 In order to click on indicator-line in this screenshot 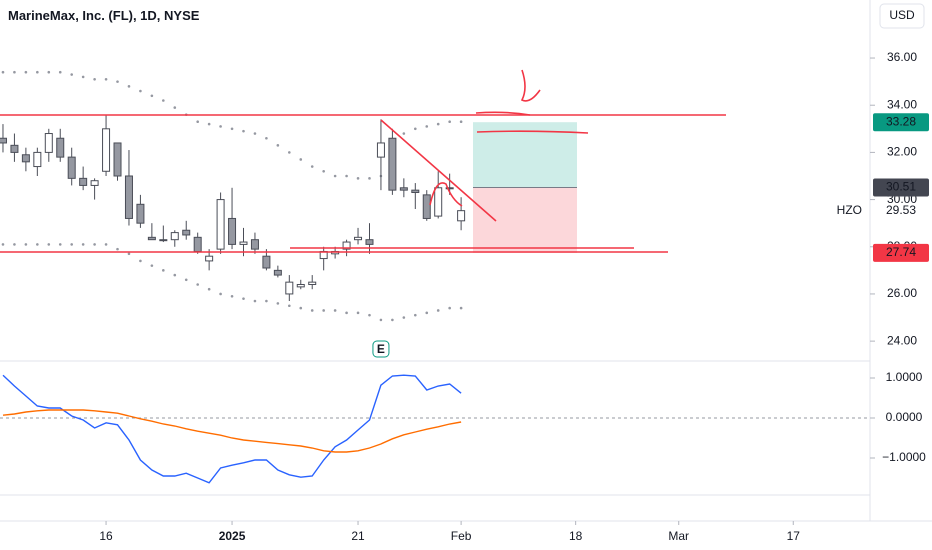, I will do `click(232, 429)`.